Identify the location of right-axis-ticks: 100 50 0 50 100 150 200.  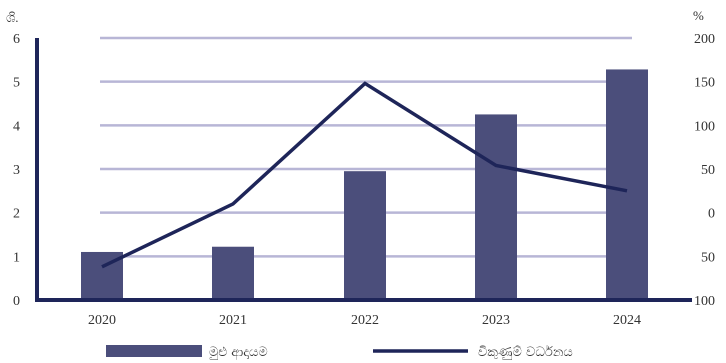
(704, 170).